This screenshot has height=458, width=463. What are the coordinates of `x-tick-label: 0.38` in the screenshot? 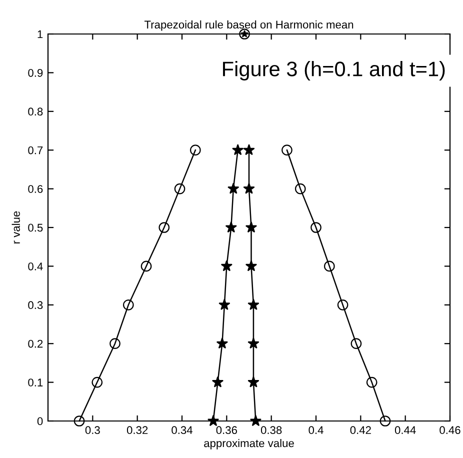 It's located at (271, 430).